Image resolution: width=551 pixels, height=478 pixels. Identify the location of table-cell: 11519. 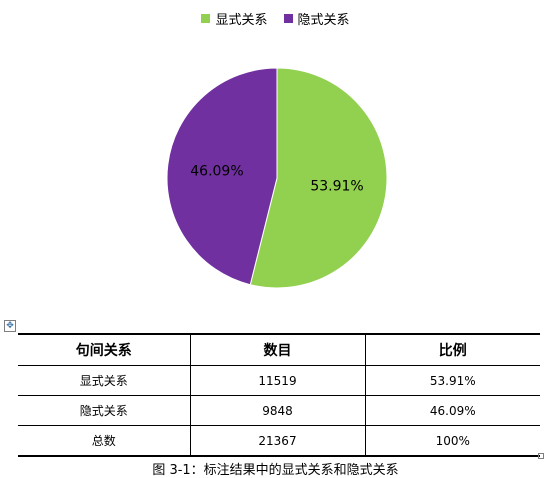
(277, 380).